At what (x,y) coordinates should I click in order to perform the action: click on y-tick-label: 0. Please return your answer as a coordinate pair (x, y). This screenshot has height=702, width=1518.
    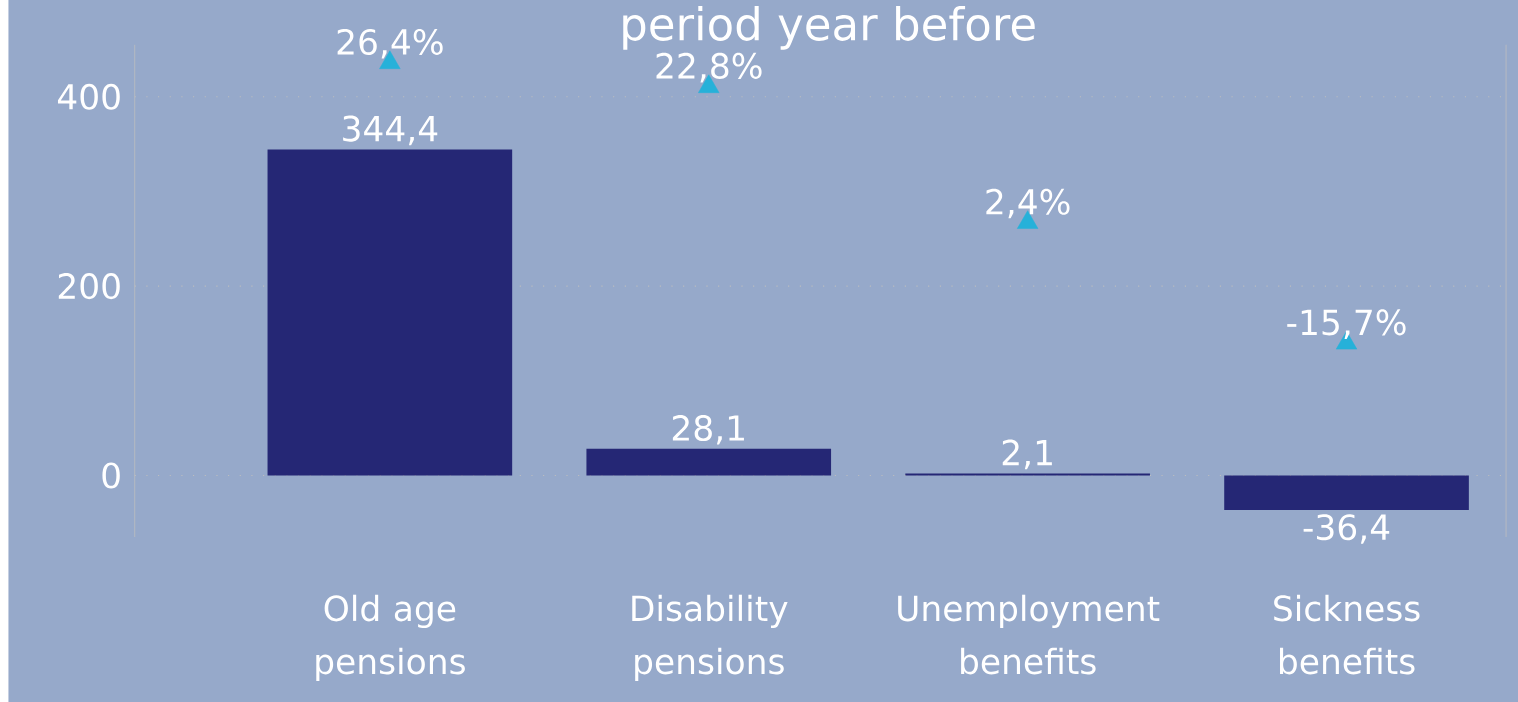
    Looking at the image, I should click on (111, 475).